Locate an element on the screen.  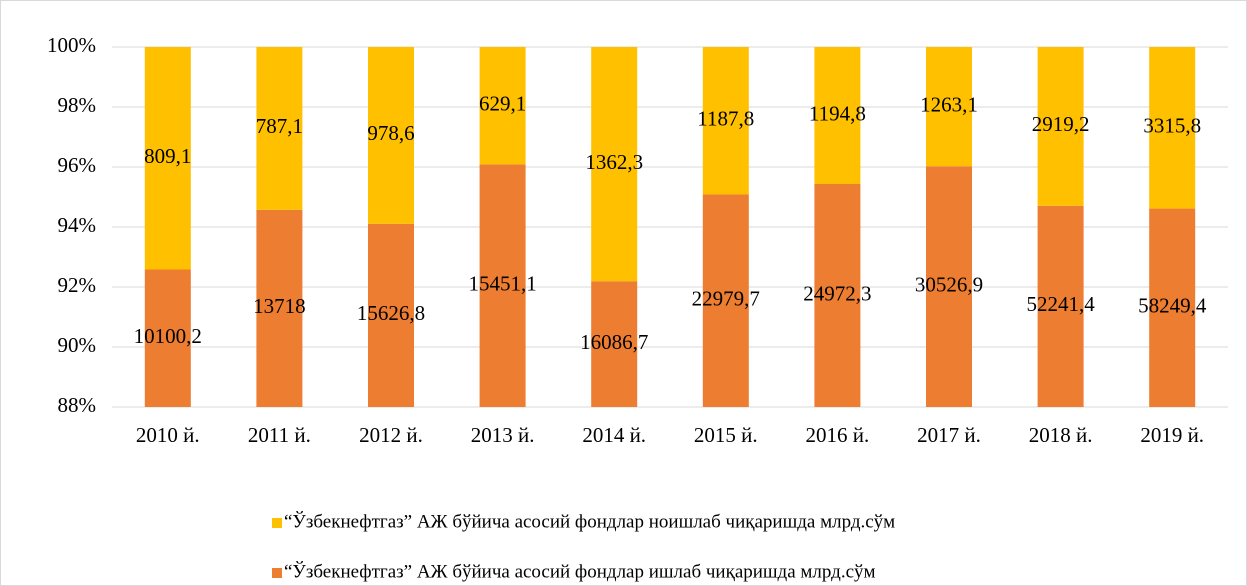
data-label: 58249,4 is located at coordinates (1172, 306).